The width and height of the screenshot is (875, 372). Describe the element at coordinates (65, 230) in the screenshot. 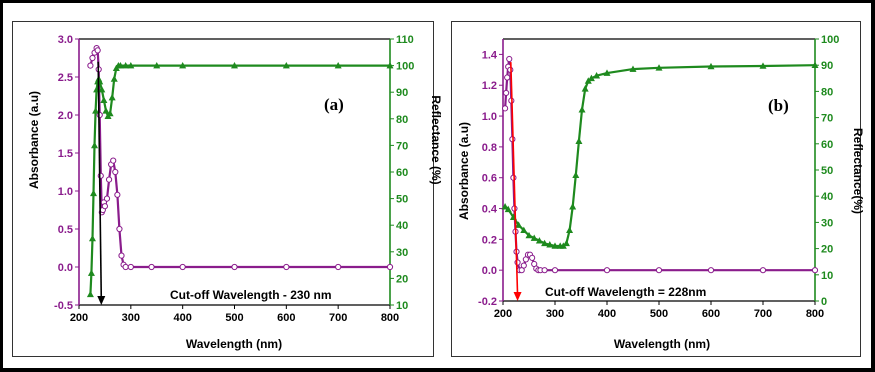

I see `chart-a-y-left-tick-label: 0.5` at that location.